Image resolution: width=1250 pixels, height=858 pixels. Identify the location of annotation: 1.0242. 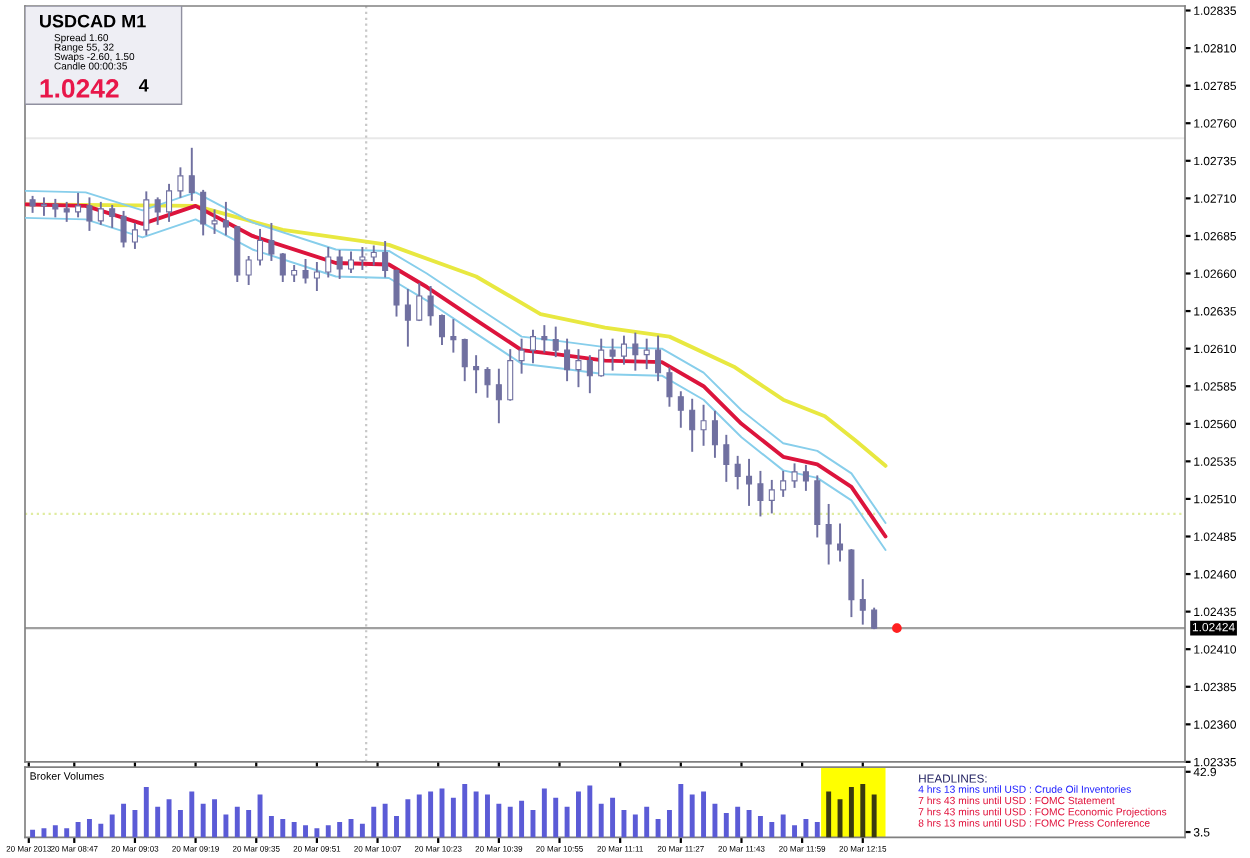
(79, 88).